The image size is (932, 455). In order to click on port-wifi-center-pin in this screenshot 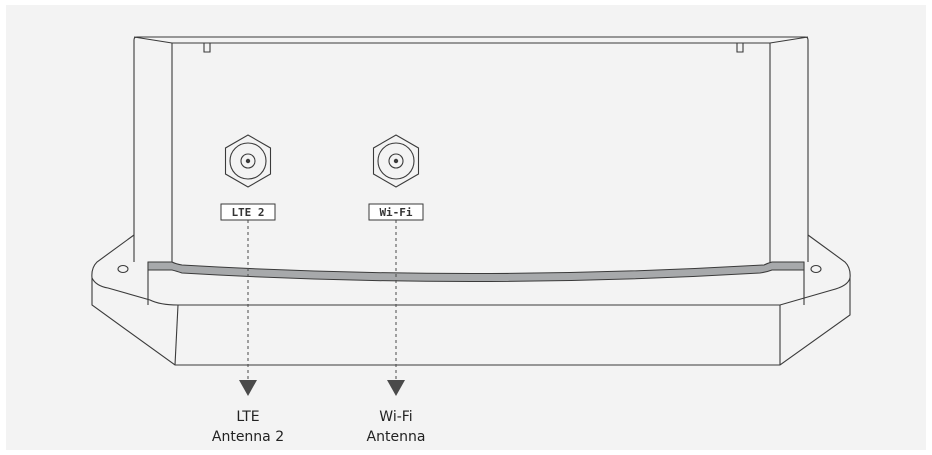, I will do `click(396, 161)`.